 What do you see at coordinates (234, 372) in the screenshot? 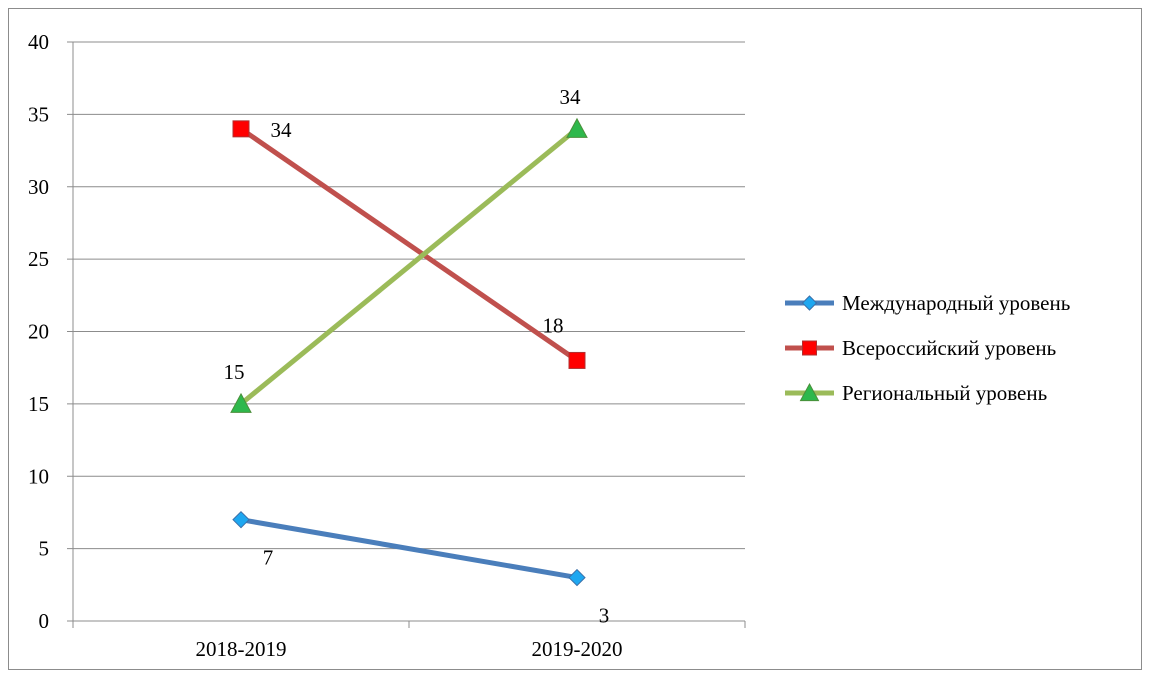
I see `series-2-label-0: 15` at bounding box center [234, 372].